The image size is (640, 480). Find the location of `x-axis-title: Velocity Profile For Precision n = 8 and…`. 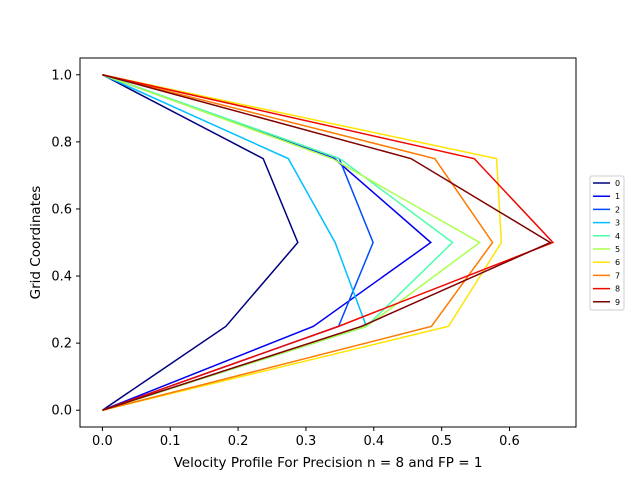

x-axis-title: Velocity Profile For Precision n = 8 and… is located at coordinates (328, 463).